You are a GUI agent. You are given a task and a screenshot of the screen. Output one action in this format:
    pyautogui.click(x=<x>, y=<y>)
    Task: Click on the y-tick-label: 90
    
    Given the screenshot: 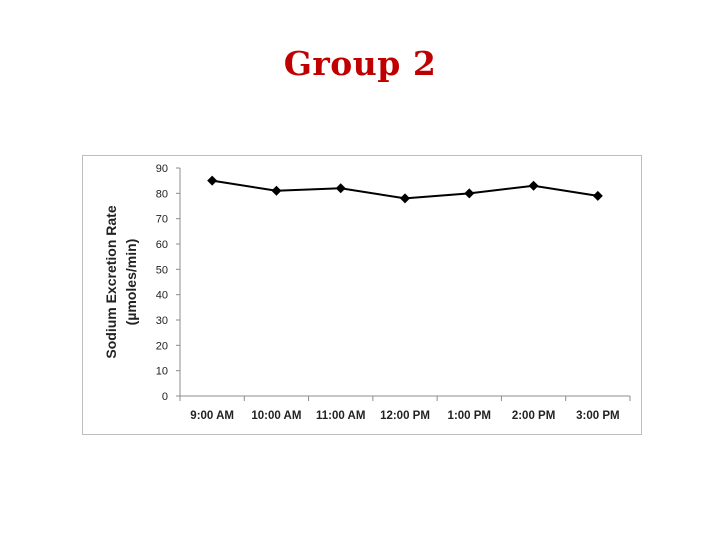 What is the action you would take?
    pyautogui.click(x=162, y=169)
    